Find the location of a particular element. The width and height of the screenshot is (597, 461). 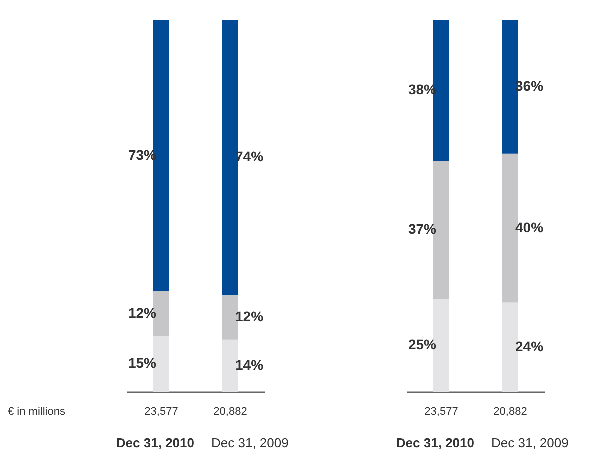

text: € in millions is located at coordinates (37, 412).